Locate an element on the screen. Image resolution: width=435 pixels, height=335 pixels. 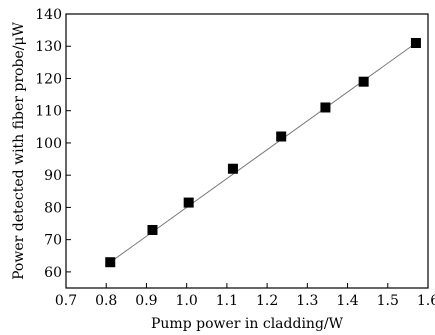
x-tick-label: 1.5 is located at coordinates (388, 301).